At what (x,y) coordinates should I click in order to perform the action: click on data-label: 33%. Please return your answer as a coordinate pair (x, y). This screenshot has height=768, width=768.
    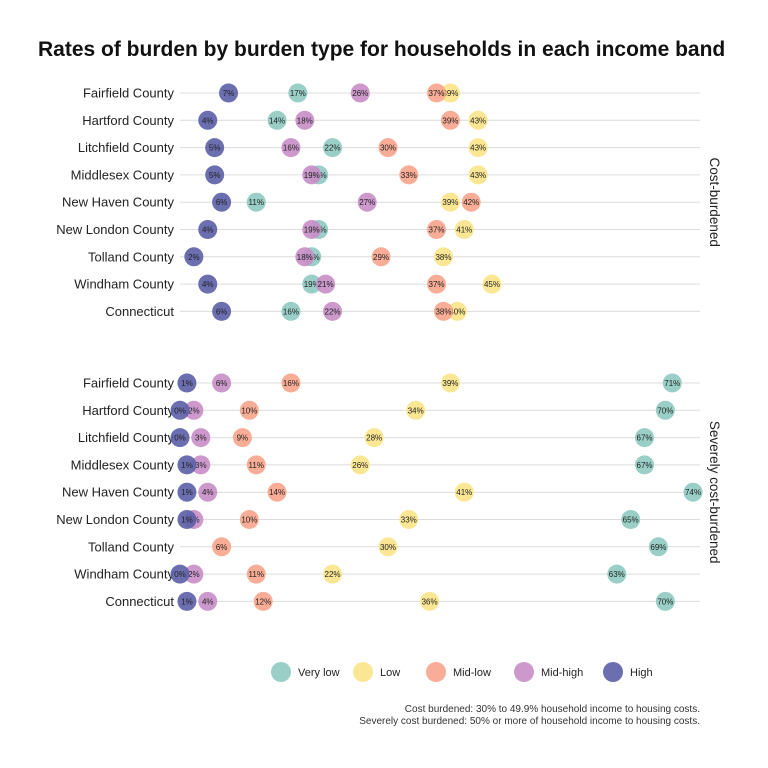
    Looking at the image, I should click on (409, 520).